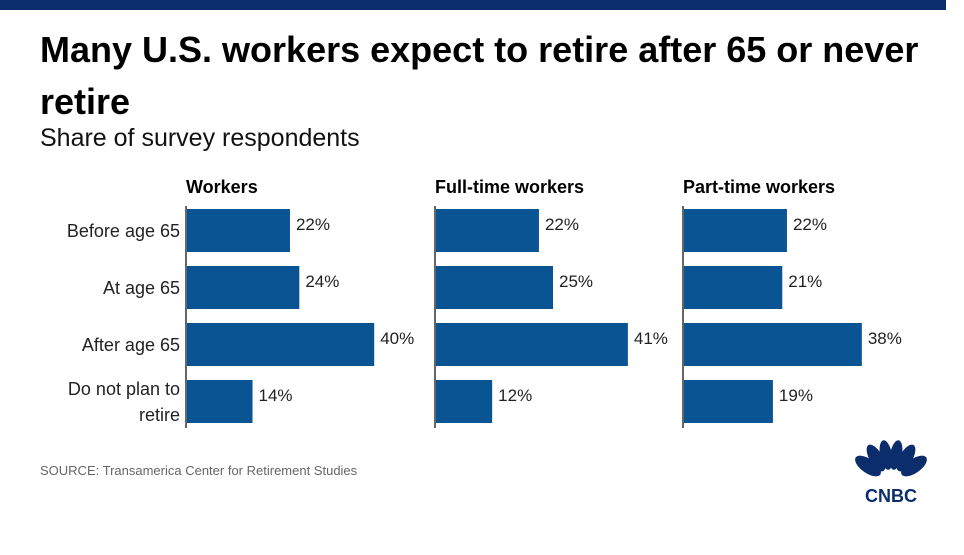  I want to click on data-label: 41%, so click(651, 338).